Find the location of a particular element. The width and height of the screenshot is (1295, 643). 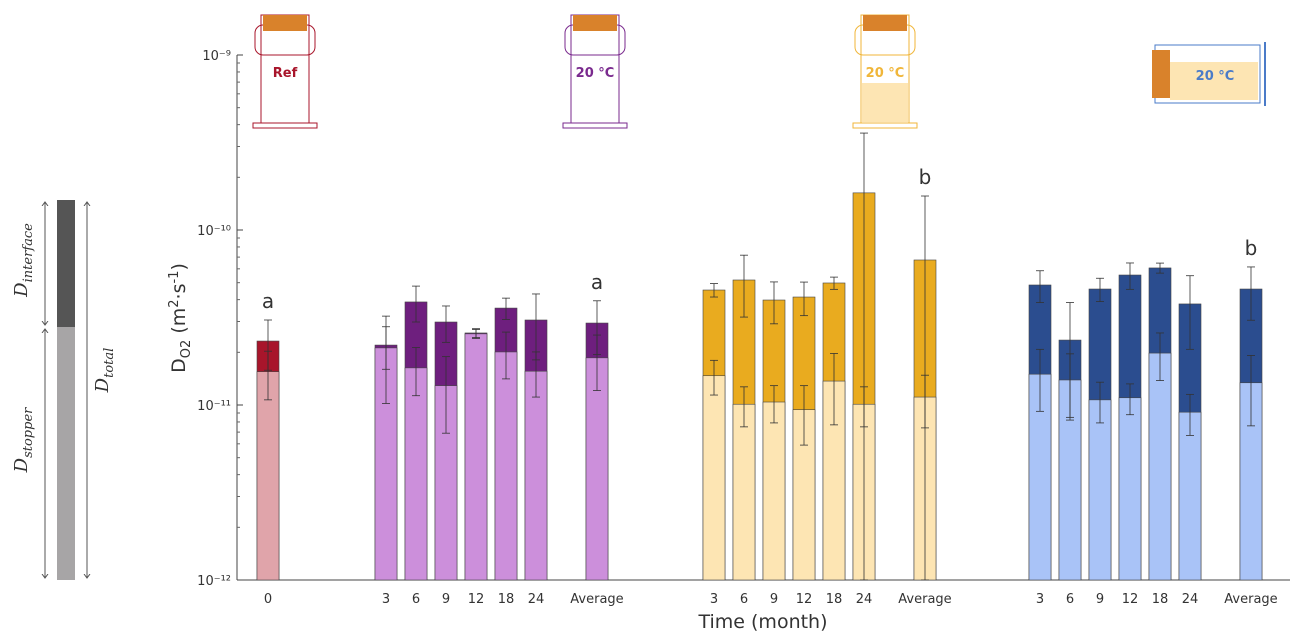

y-tick-label: 10⁻⁹ is located at coordinates (216, 56).